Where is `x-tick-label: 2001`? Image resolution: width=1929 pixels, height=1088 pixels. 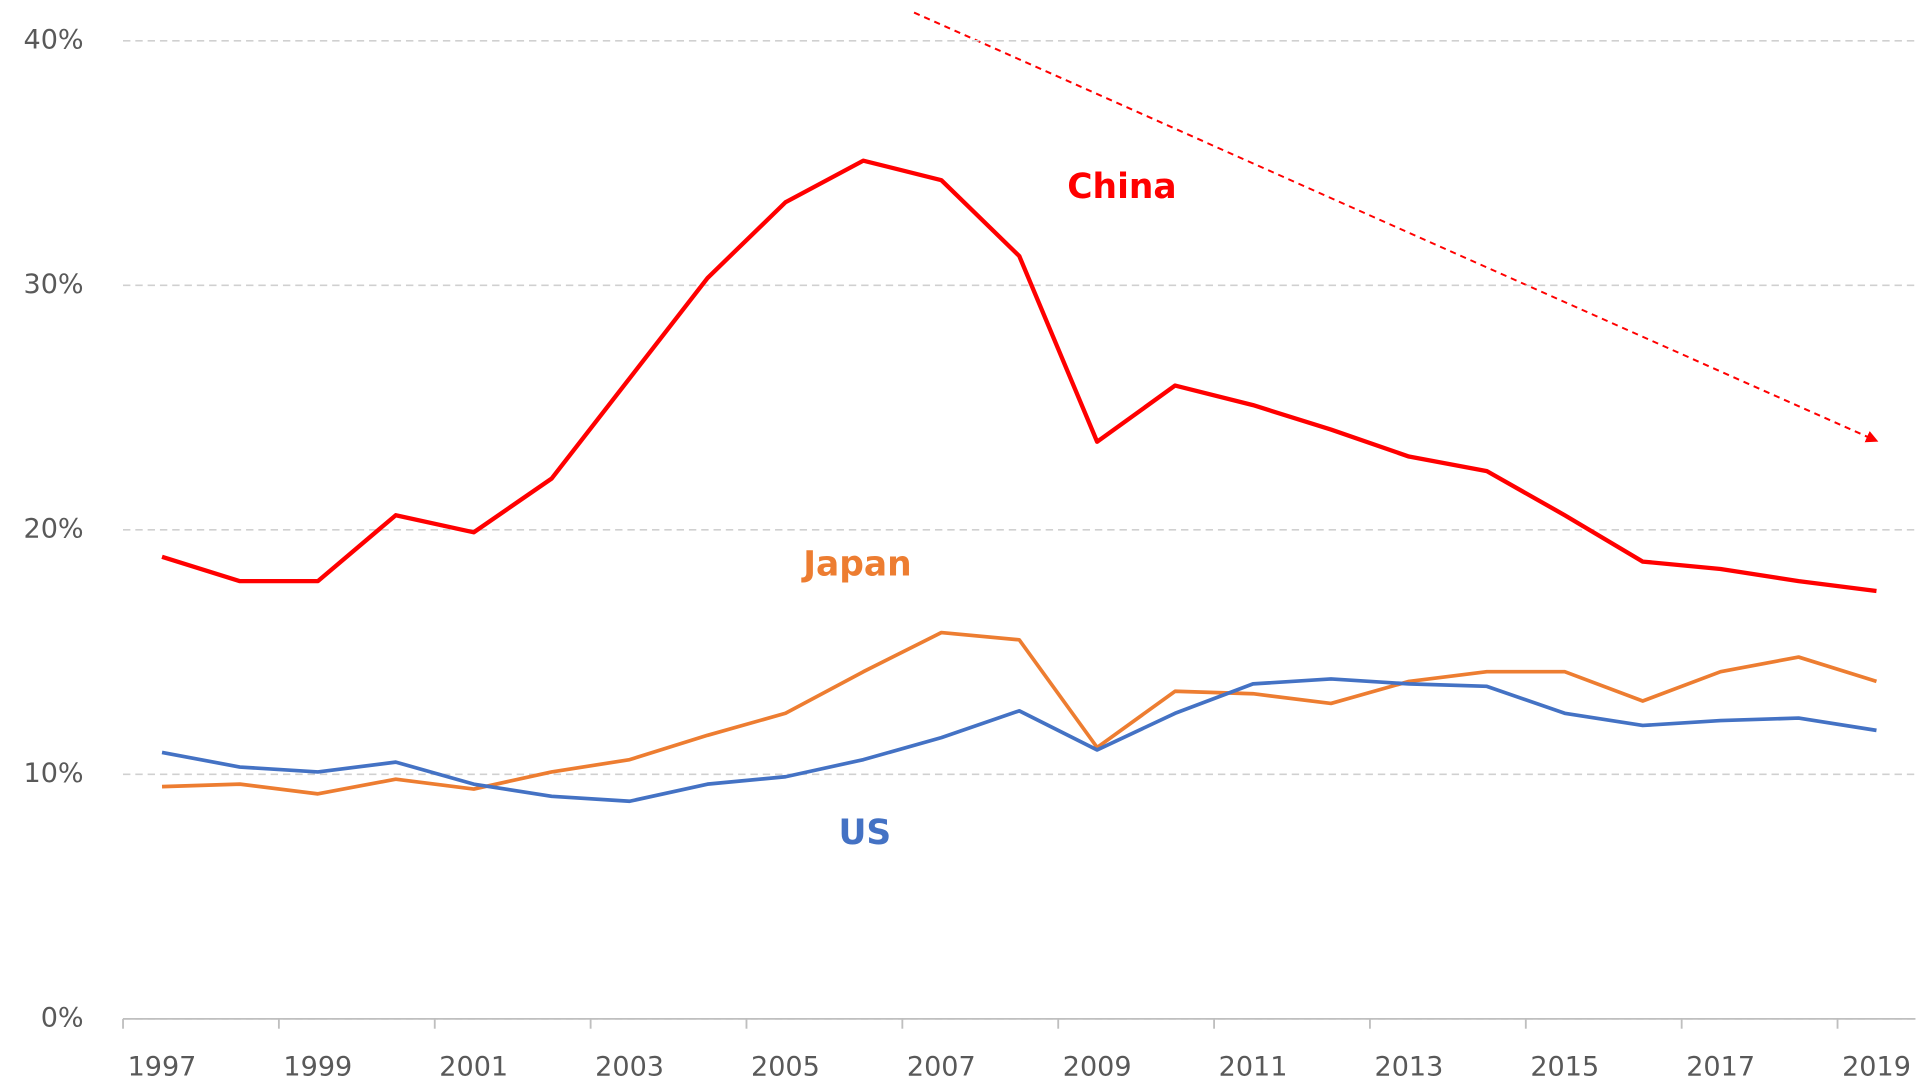 x-tick-label: 2001 is located at coordinates (473, 1067).